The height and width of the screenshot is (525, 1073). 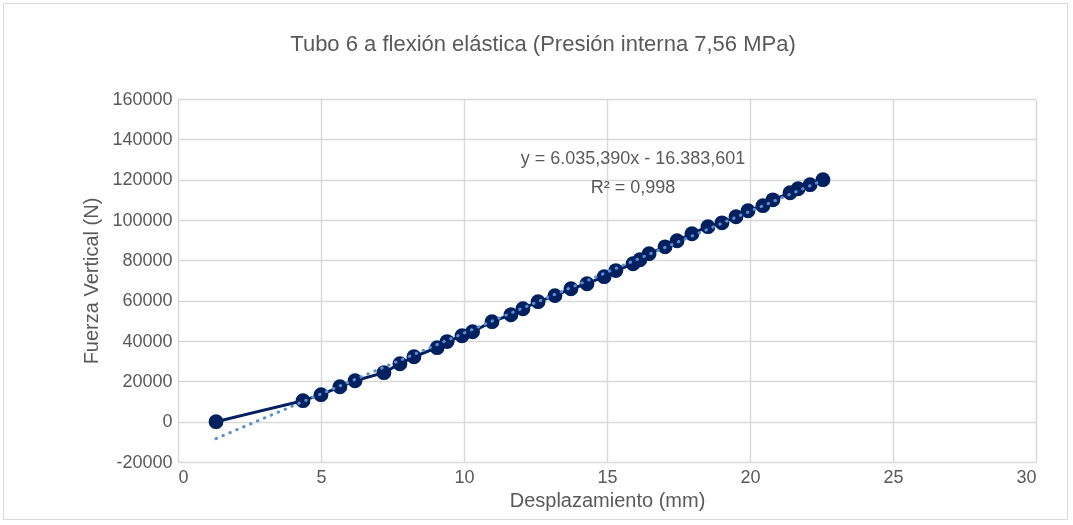 What do you see at coordinates (142, 179) in the screenshot?
I see `y-tick-label: 120000` at bounding box center [142, 179].